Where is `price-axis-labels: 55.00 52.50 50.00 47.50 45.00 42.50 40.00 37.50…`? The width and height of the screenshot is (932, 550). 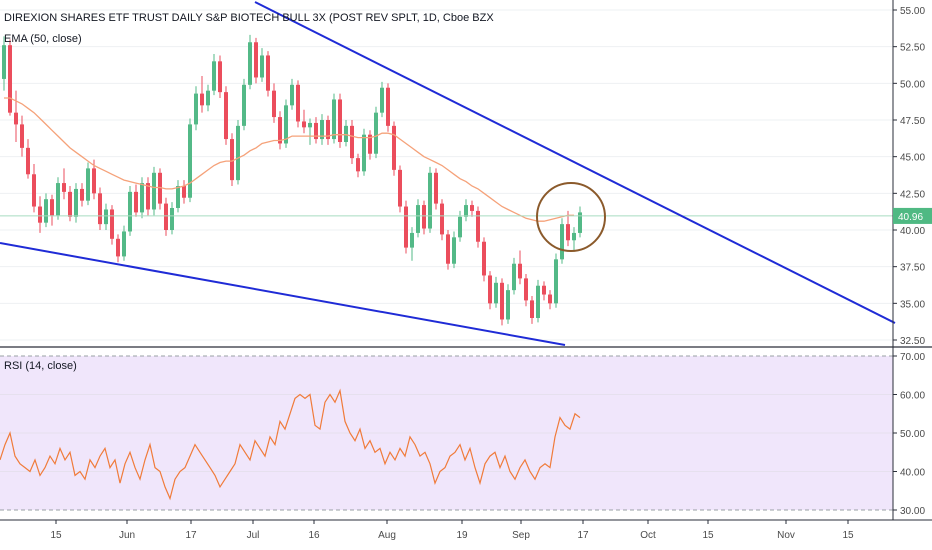
price-axis-labels: 55.00 52.50 50.00 47.50 45.00 42.50 40.00 37.50… is located at coordinates (909, 176).